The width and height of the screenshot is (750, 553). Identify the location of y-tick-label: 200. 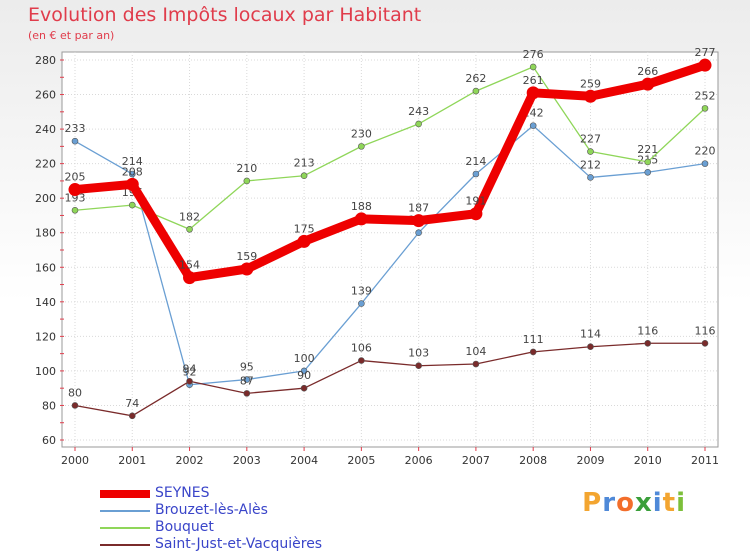
(45, 198).